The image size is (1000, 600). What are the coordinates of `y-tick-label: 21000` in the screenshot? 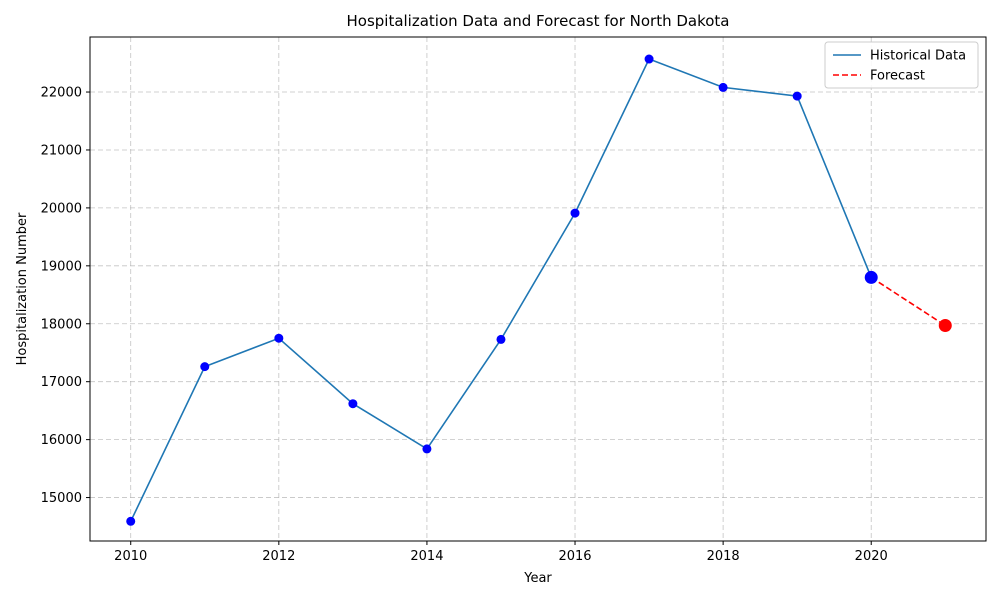 It's located at (61, 150).